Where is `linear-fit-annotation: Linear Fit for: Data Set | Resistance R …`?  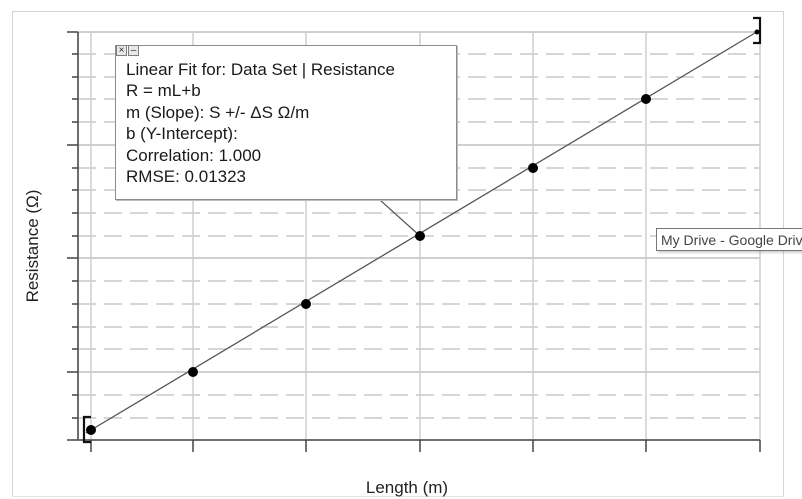 linear-fit-annotation: Linear Fit for: Data Set | Resistance R … is located at coordinates (286, 122).